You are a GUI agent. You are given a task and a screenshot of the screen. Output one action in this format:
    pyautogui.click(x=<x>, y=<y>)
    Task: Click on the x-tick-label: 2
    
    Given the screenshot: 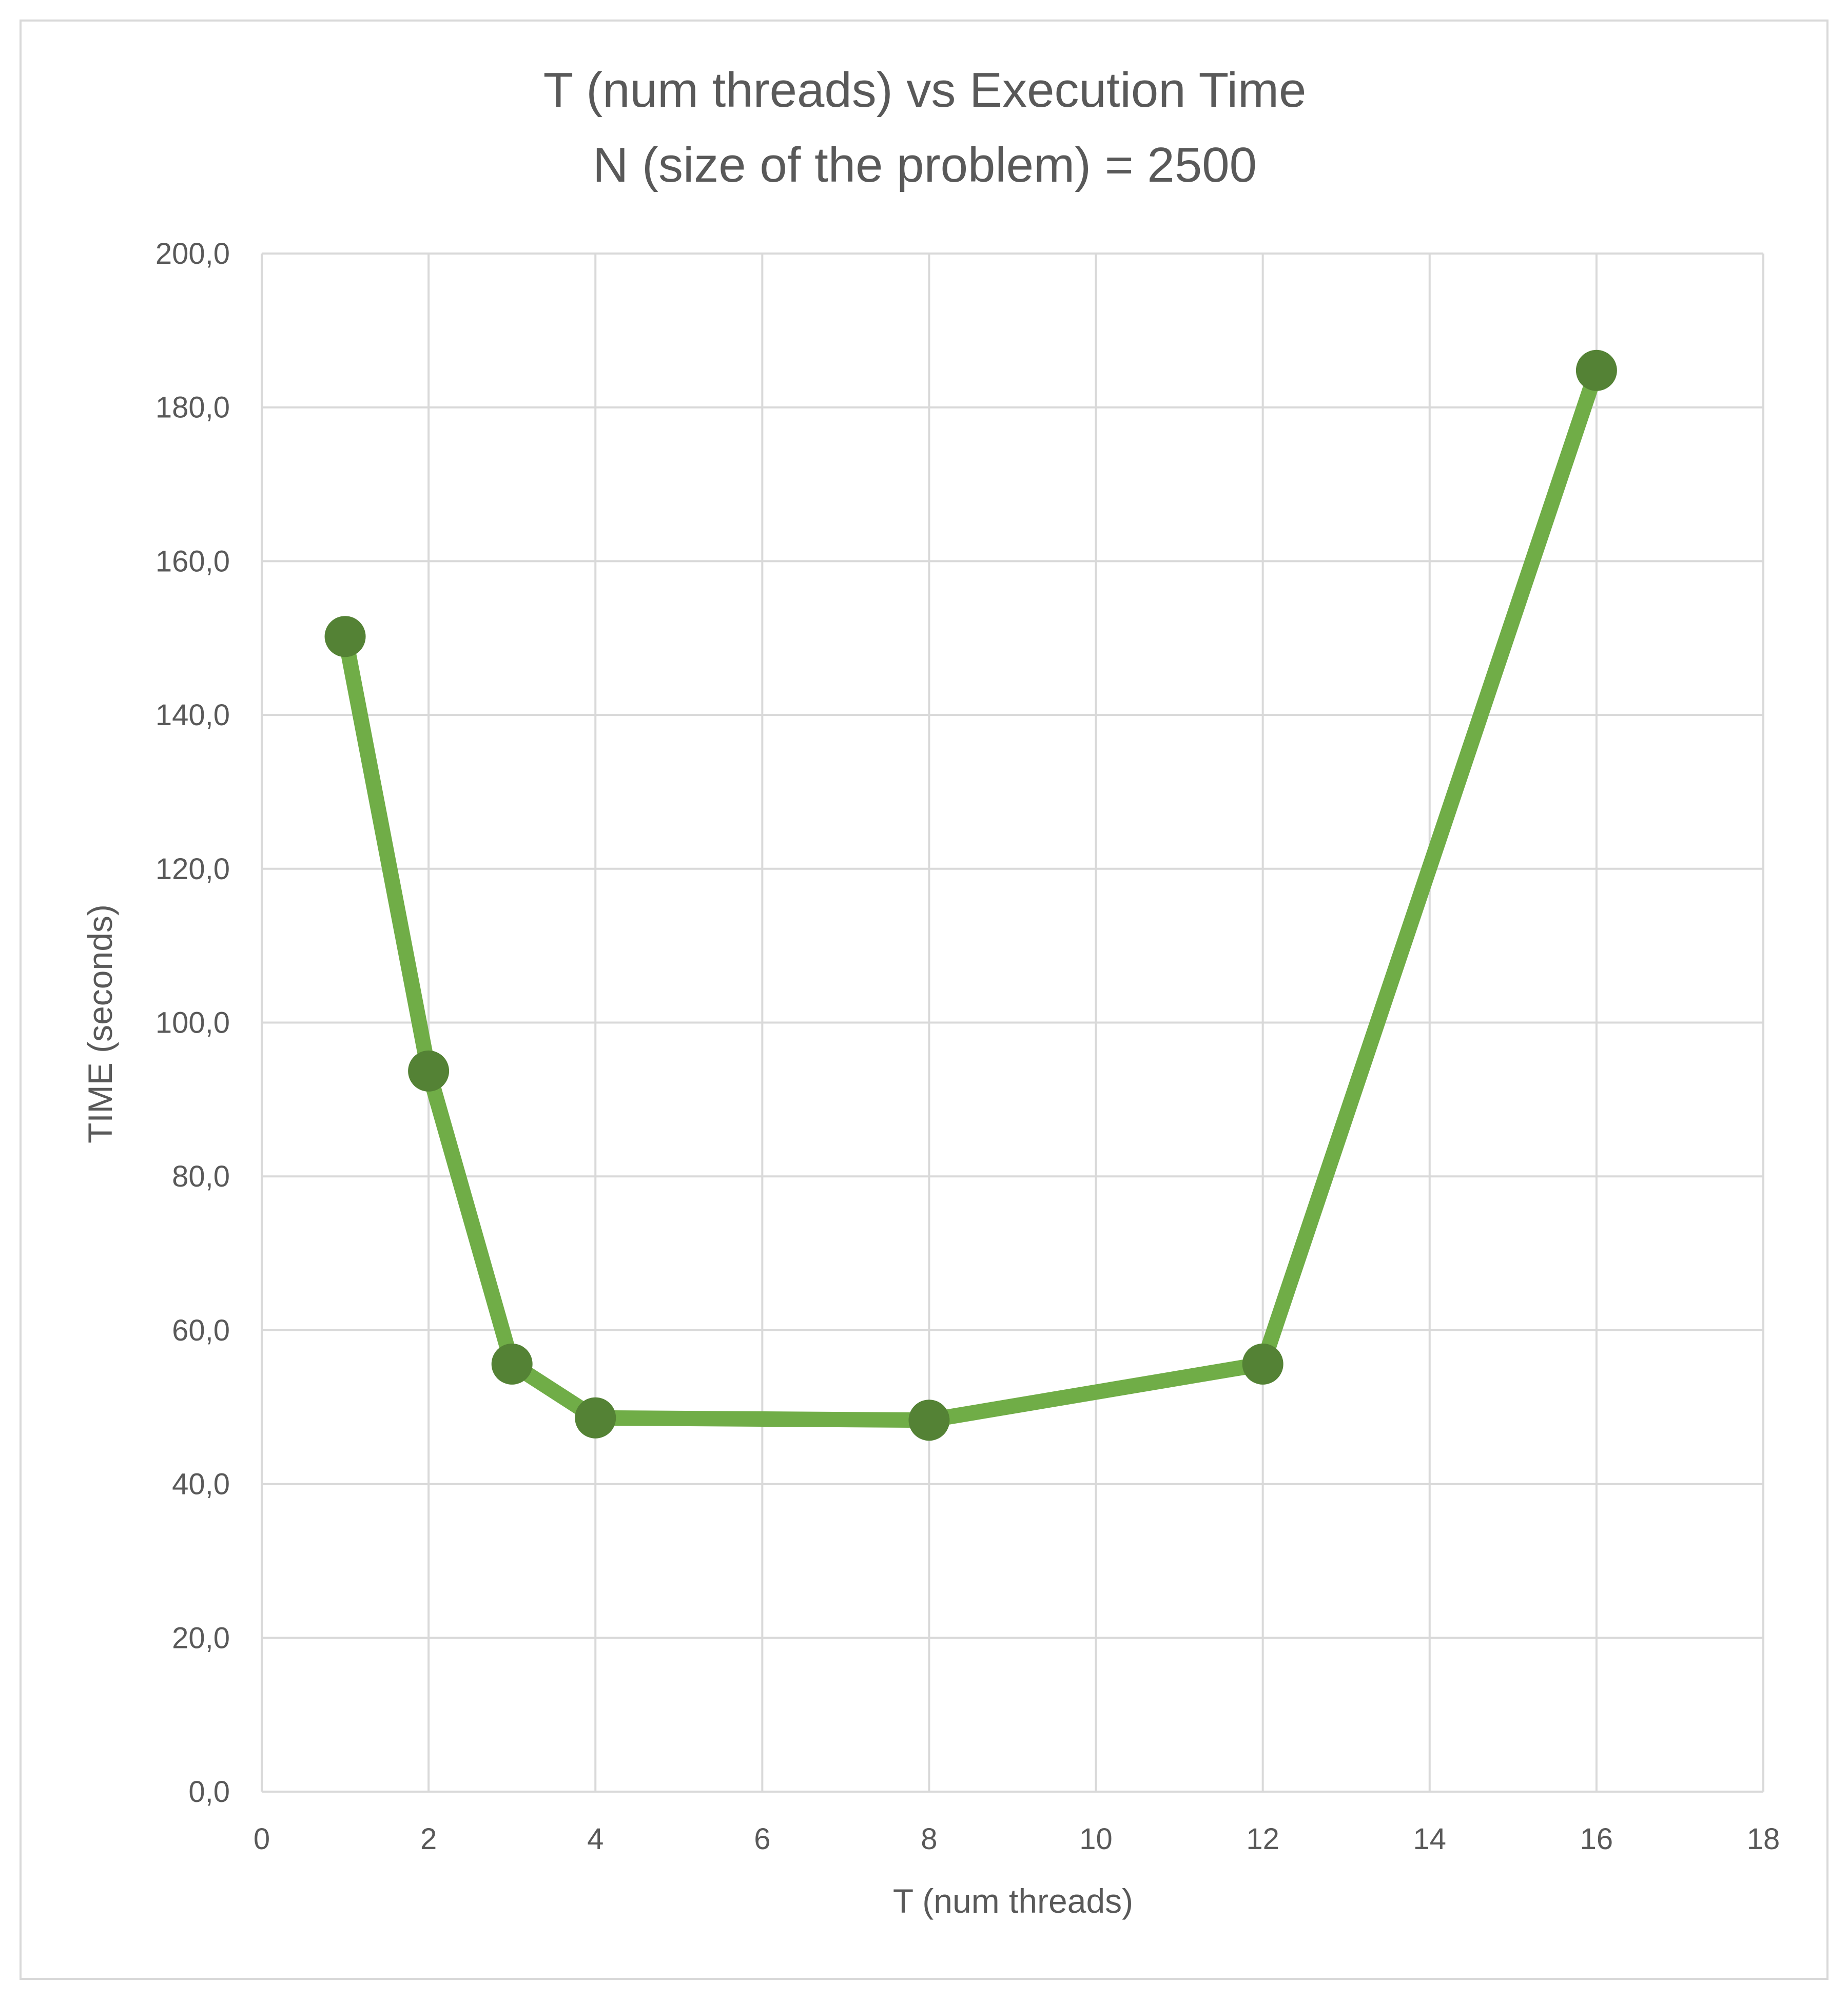 What is the action you would take?
    pyautogui.click(x=428, y=1839)
    